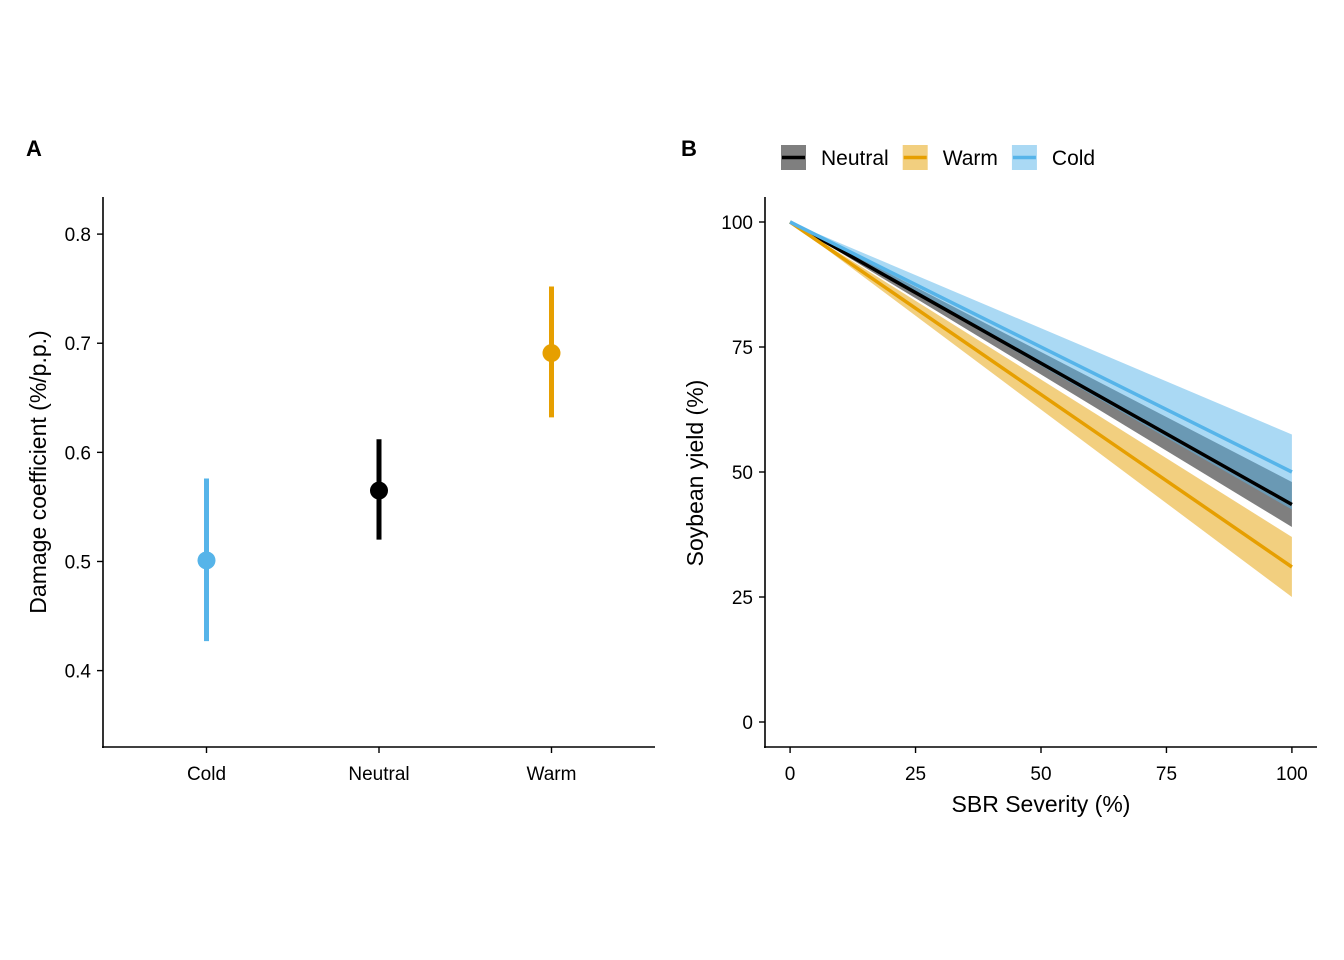 The height and width of the screenshot is (960, 1344). I want to click on panel-a-y-axis-title: Damage coefficient (%/p.p.), so click(38, 471).